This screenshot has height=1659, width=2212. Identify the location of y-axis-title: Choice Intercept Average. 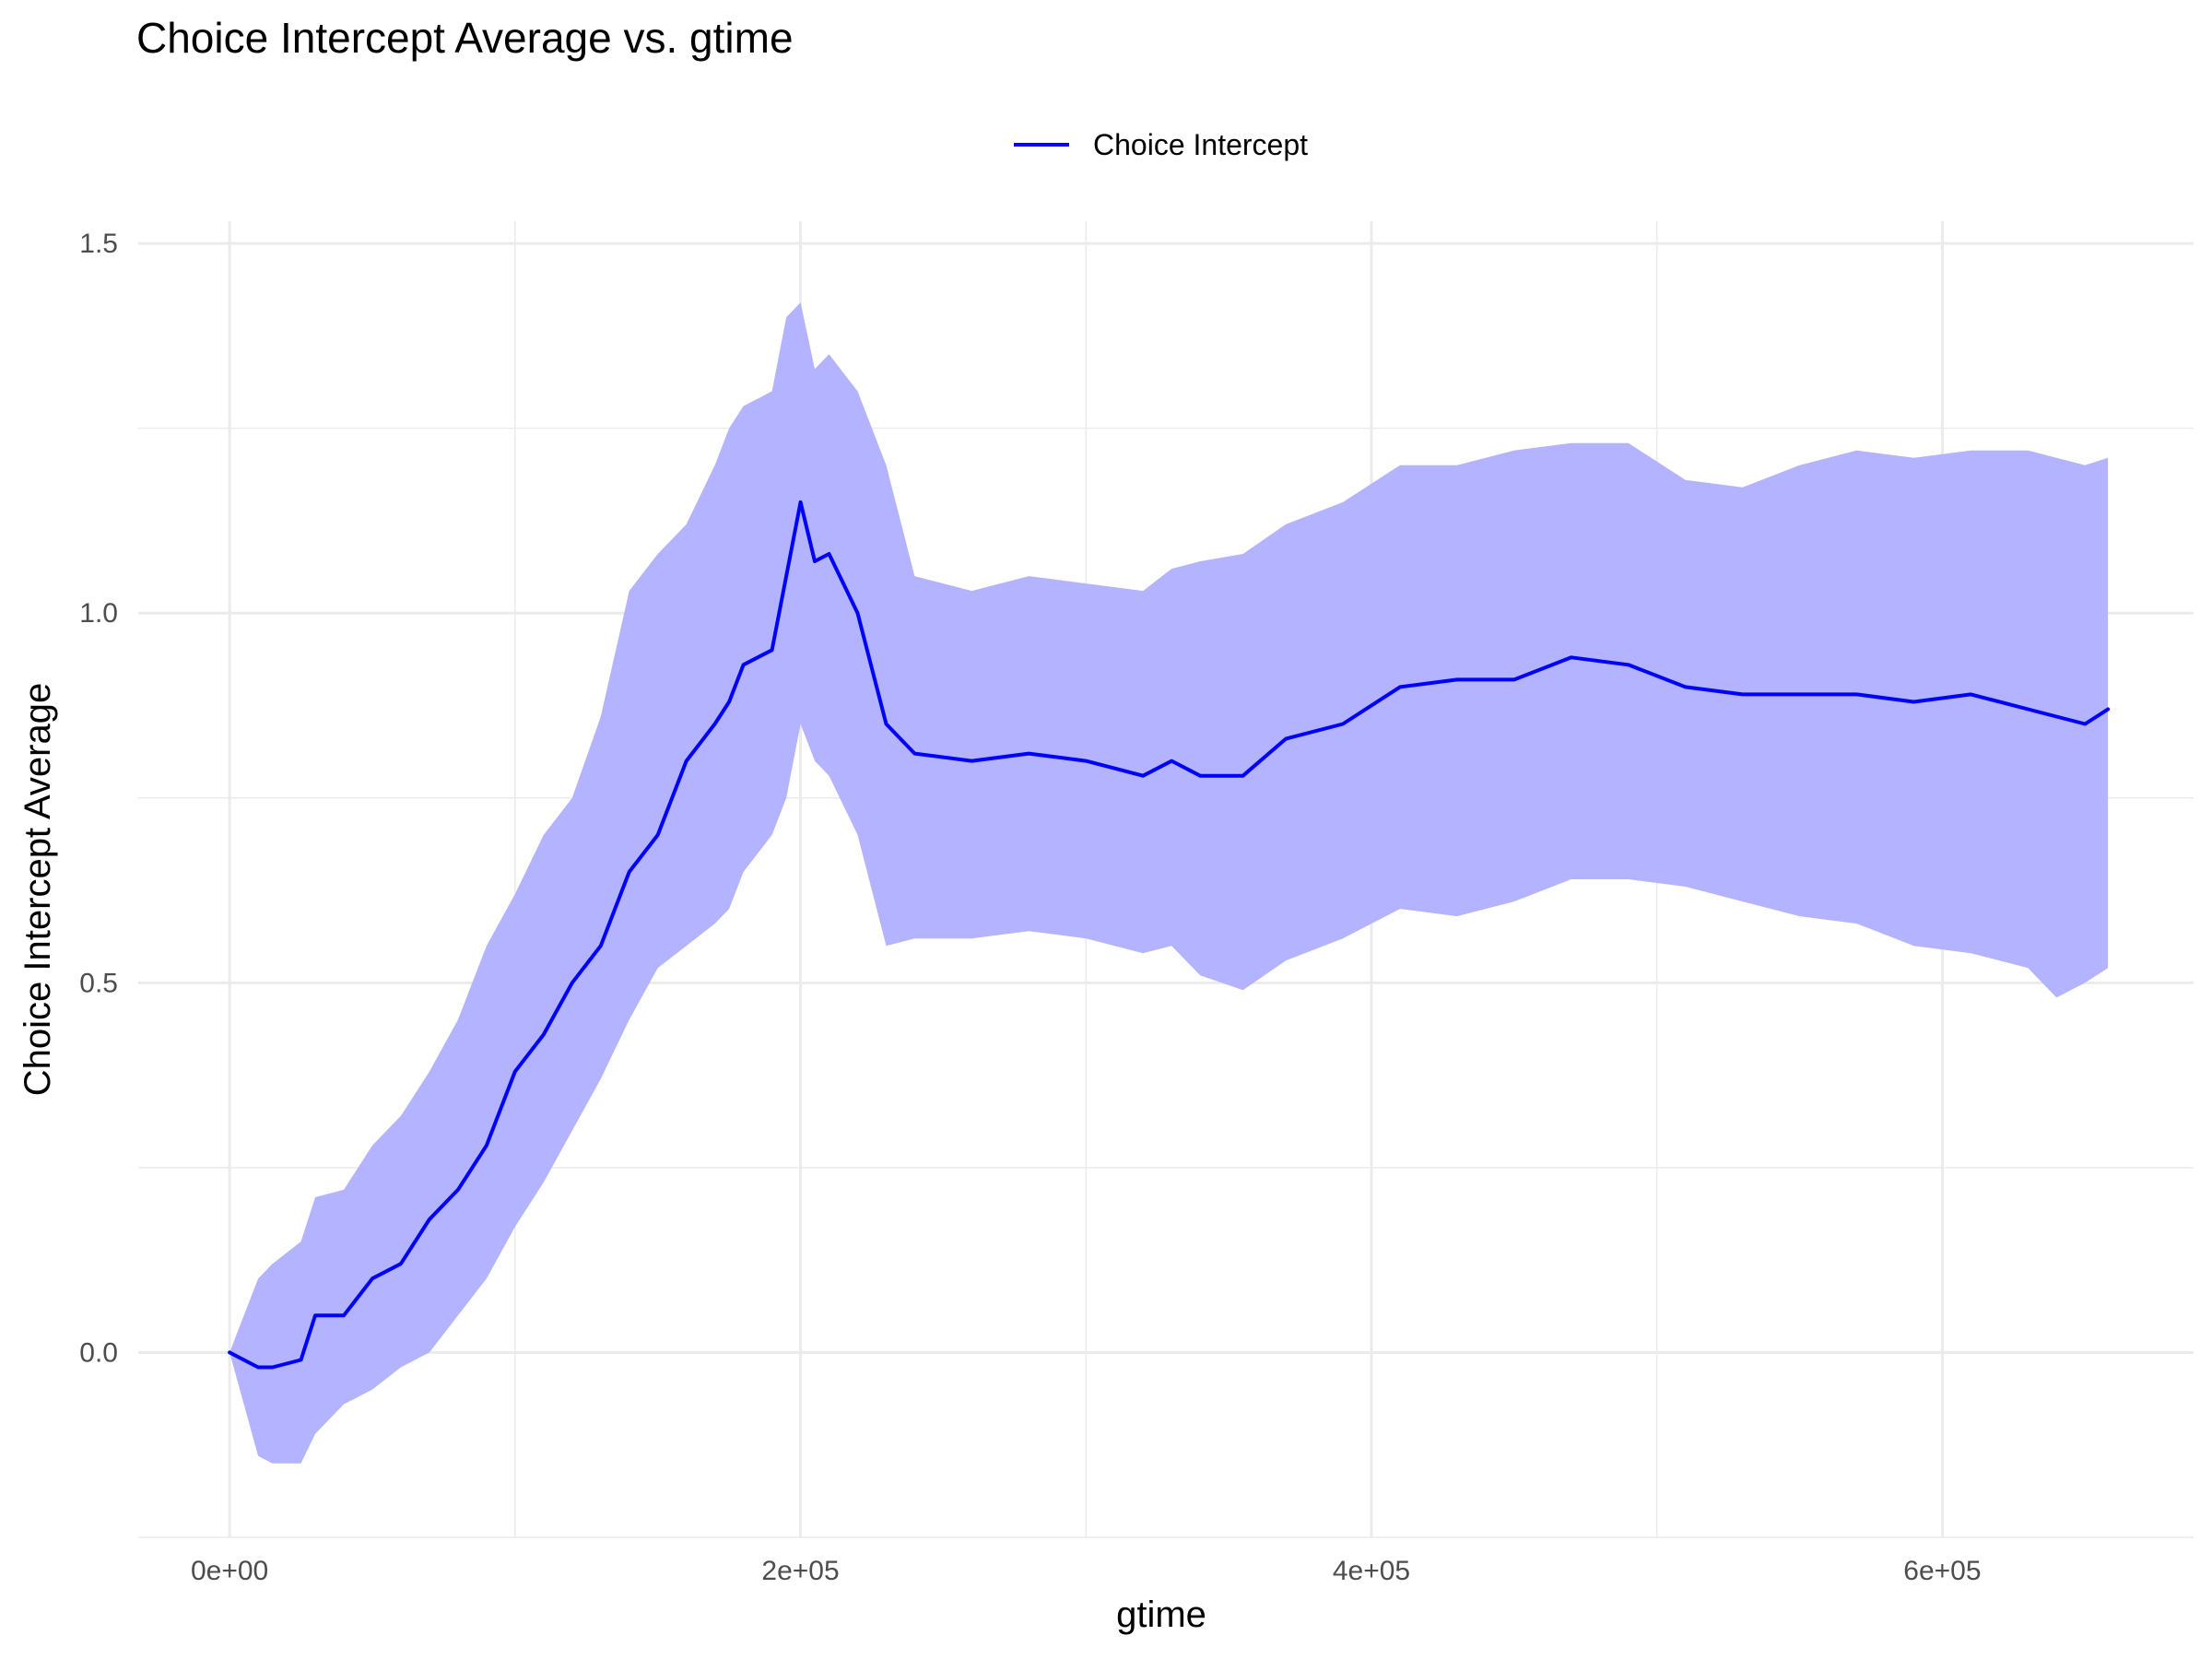
(38, 889).